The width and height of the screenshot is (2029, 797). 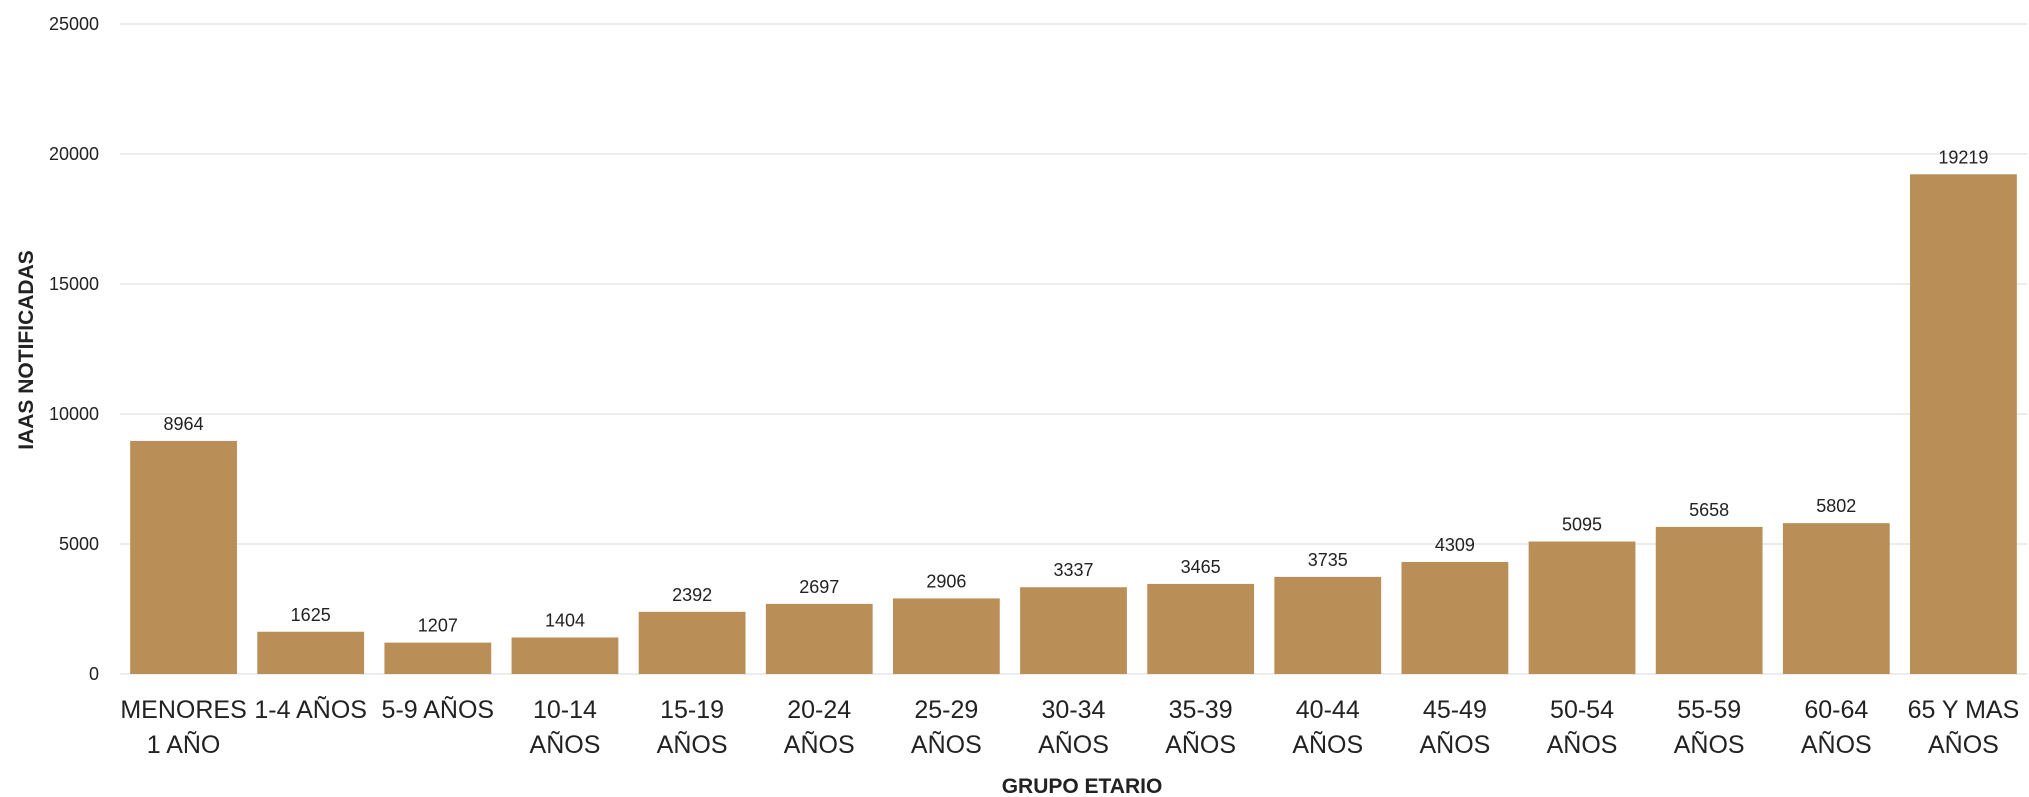 I want to click on x-tick-label: 55-59, so click(x=1709, y=710).